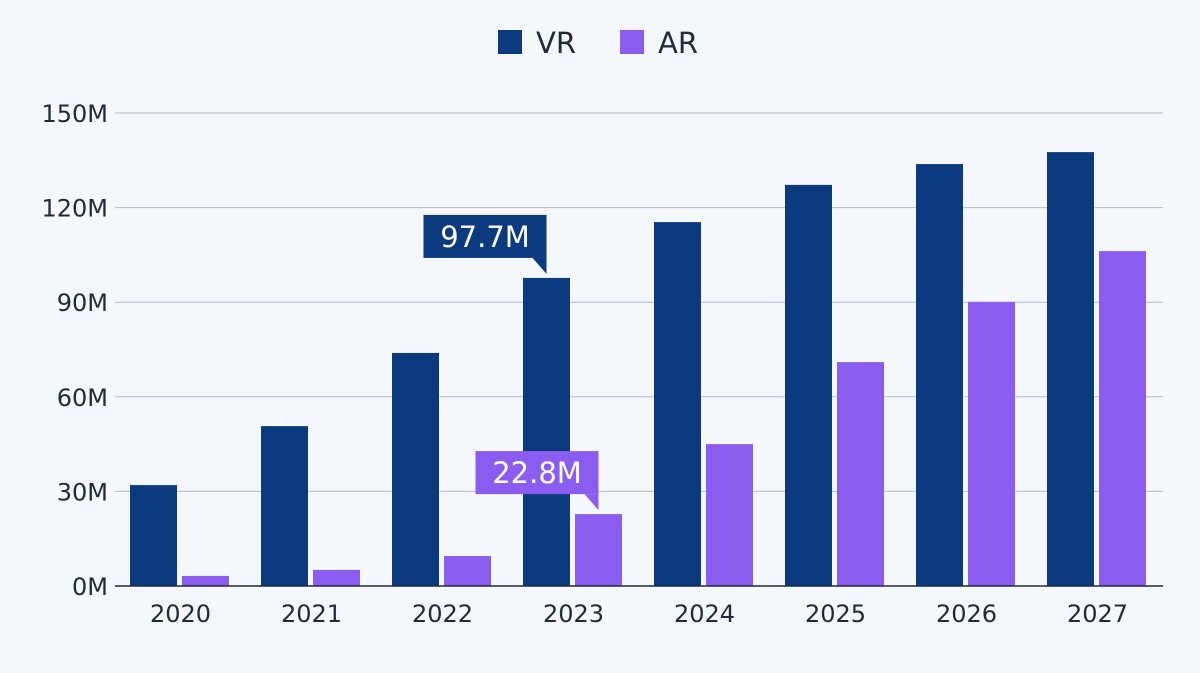 This screenshot has height=673, width=1200. What do you see at coordinates (1070, 369) in the screenshot?
I see `bar-vr-2027` at bounding box center [1070, 369].